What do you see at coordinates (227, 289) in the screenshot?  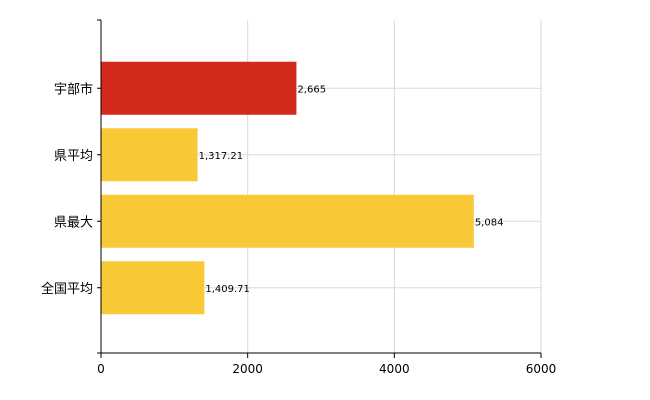 I see `data-label-3: 1,409.71` at bounding box center [227, 289].